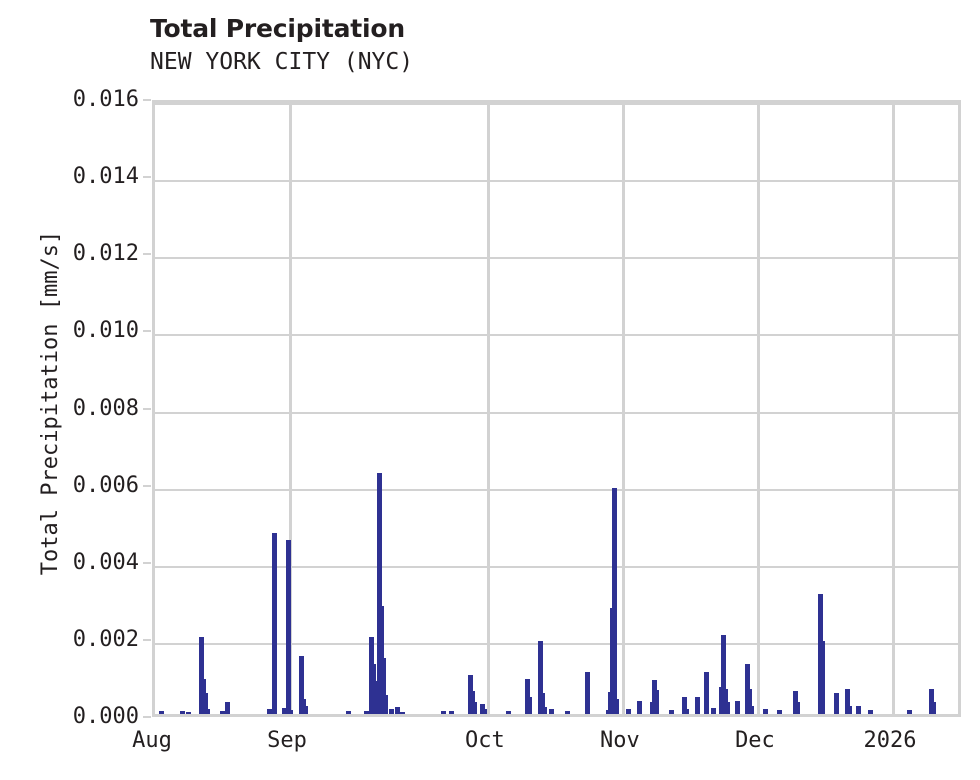 Image resolution: width=980 pixels, height=780 pixels. Describe the element at coordinates (500, 45) in the screenshot. I see `title-block: Total Precipitation NEW YORK CITY (NYC)` at that location.